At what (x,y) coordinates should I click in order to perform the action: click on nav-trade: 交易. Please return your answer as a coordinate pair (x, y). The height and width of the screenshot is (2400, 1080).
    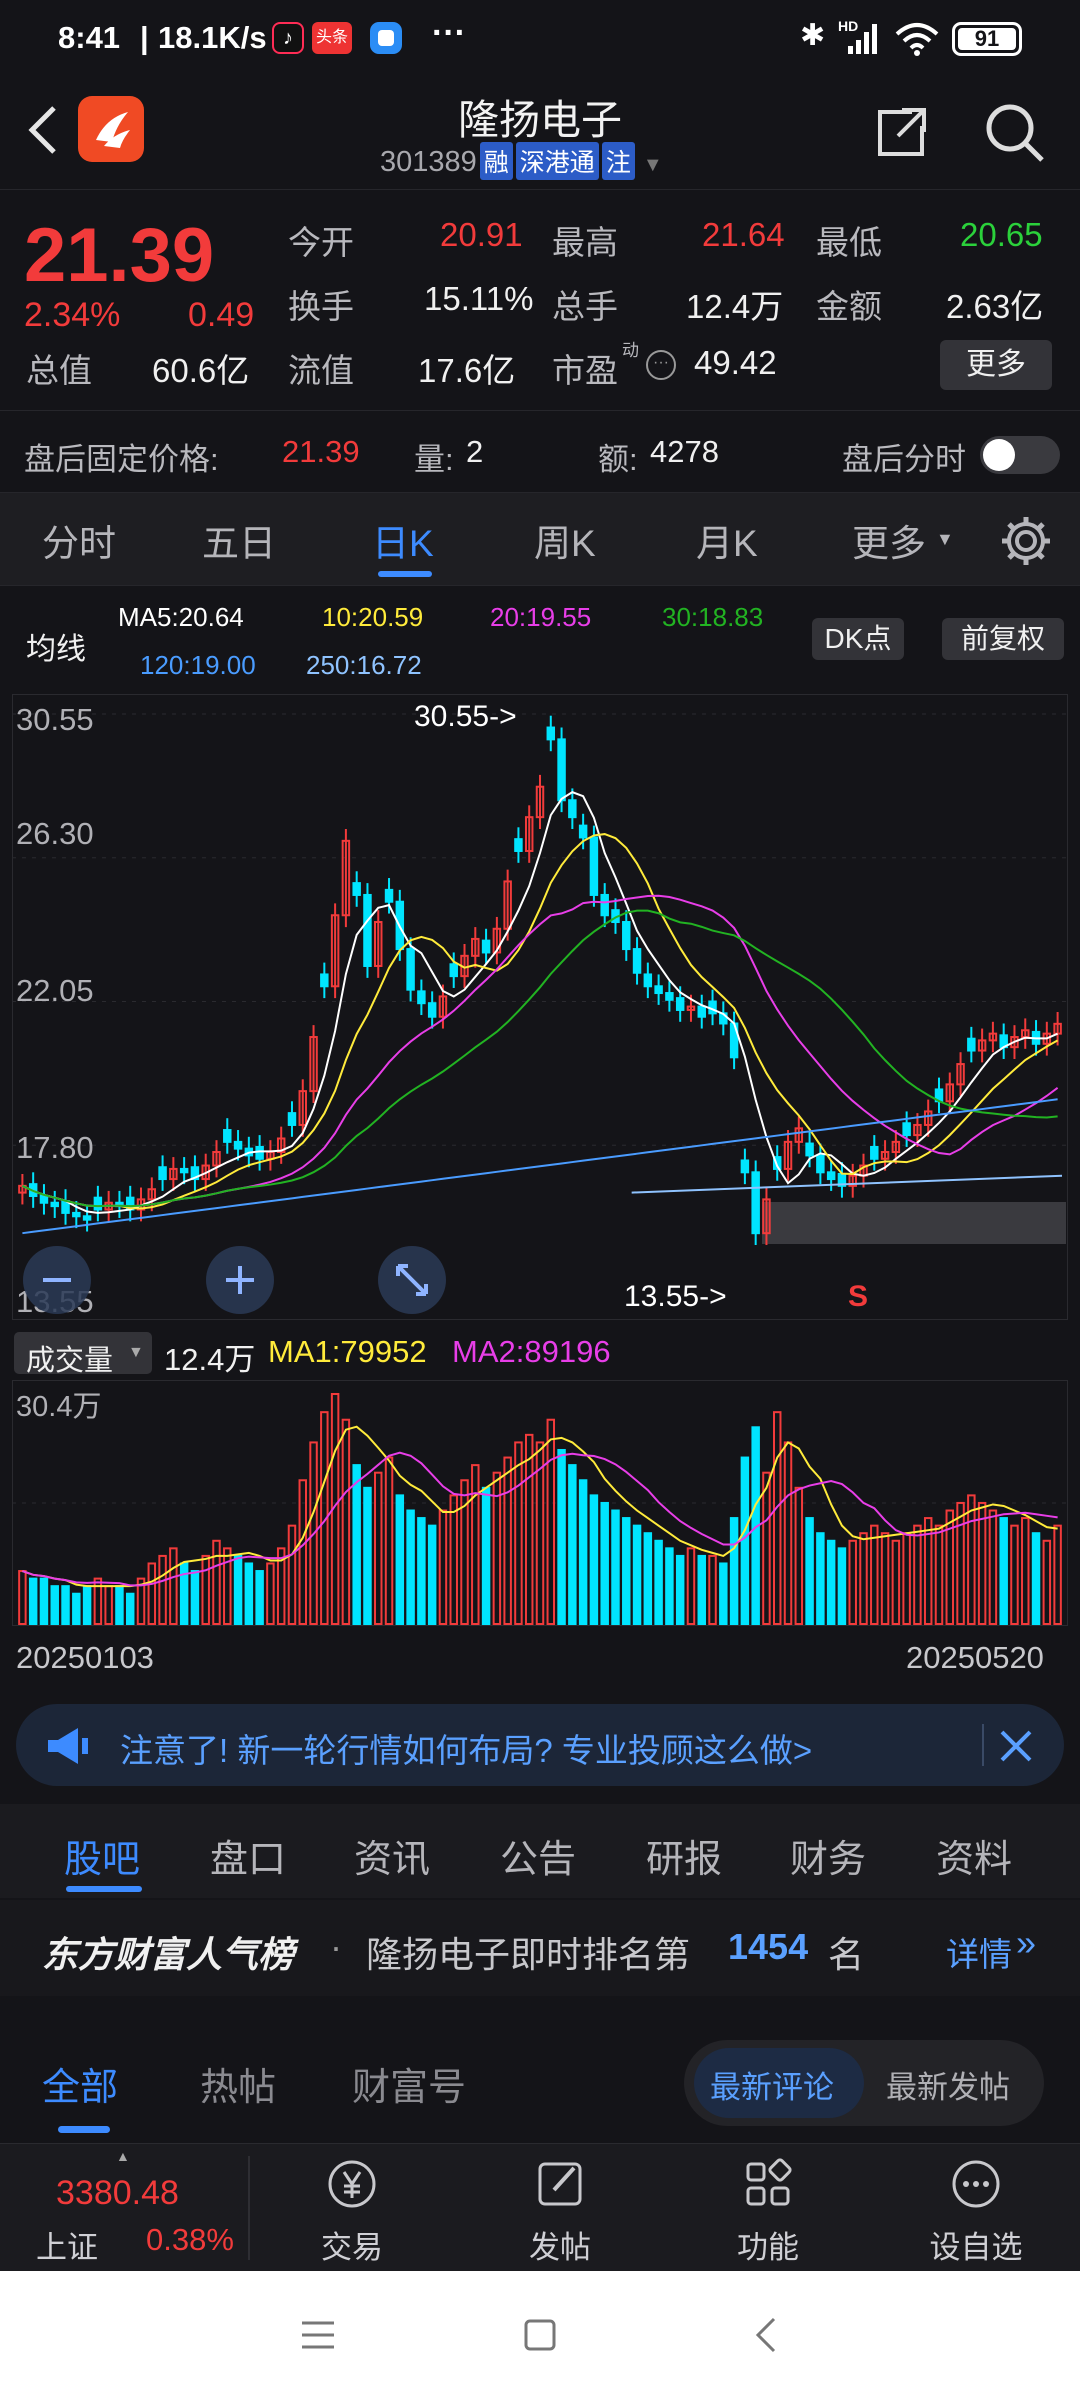
    Looking at the image, I should click on (352, 2210).